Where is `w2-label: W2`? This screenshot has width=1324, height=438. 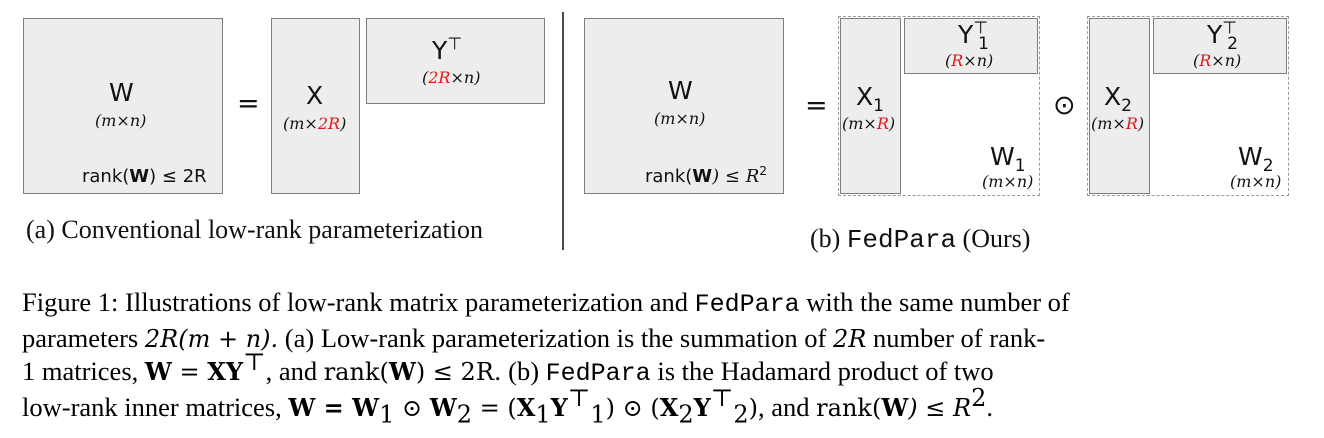 w2-label: W2 is located at coordinates (1256, 159).